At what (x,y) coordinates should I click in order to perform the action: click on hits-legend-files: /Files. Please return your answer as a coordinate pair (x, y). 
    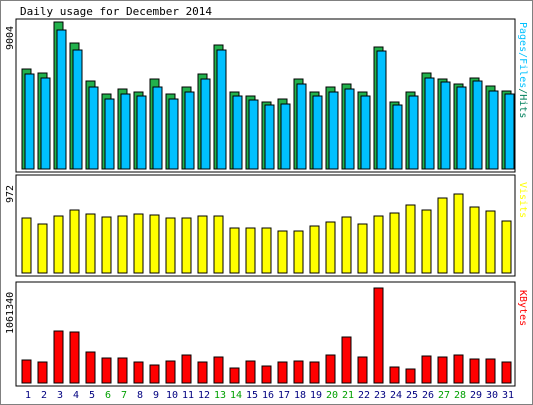
    Looking at the image, I should click on (522, 70).